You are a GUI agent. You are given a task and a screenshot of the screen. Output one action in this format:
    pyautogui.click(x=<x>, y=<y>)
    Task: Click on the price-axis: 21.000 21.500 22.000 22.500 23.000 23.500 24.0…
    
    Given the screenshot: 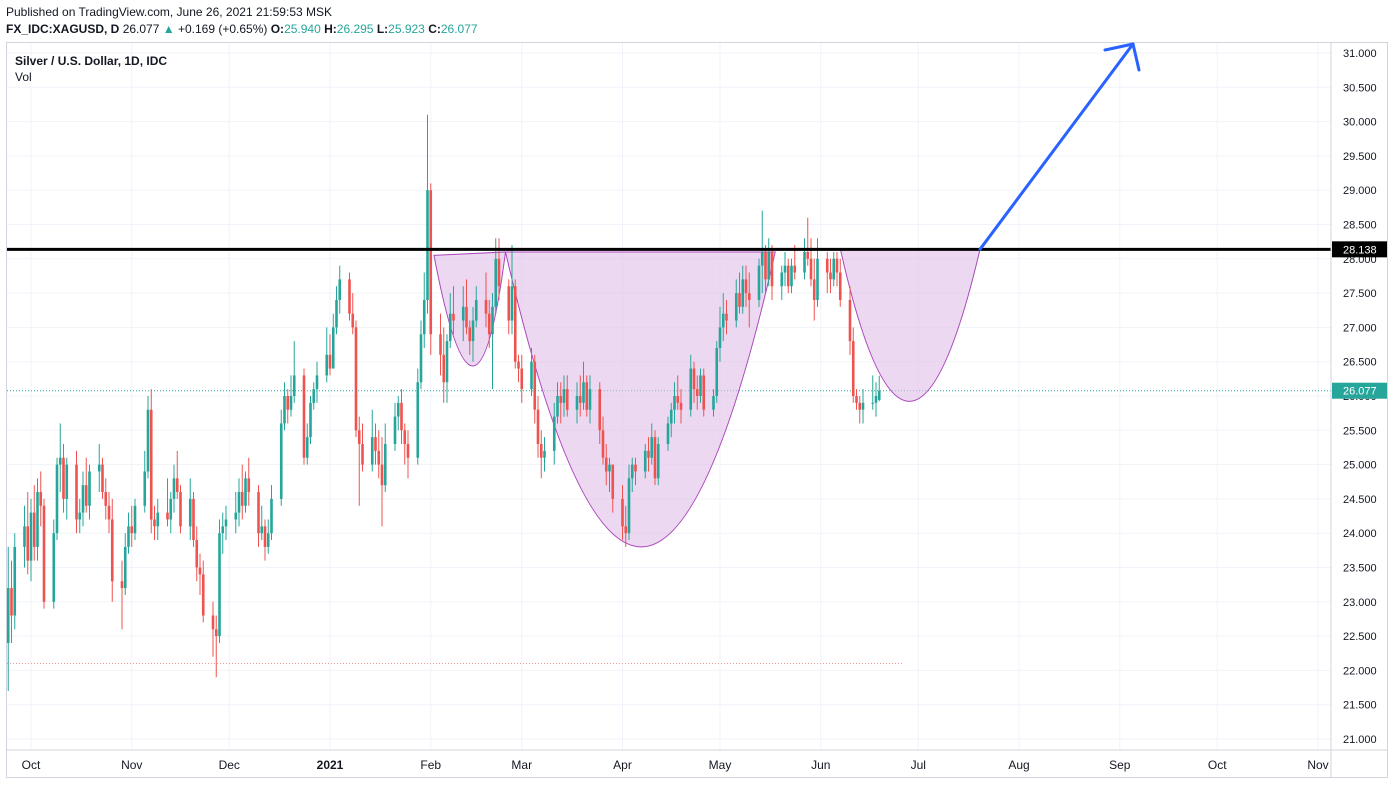 What is the action you would take?
    pyautogui.click(x=1353, y=410)
    